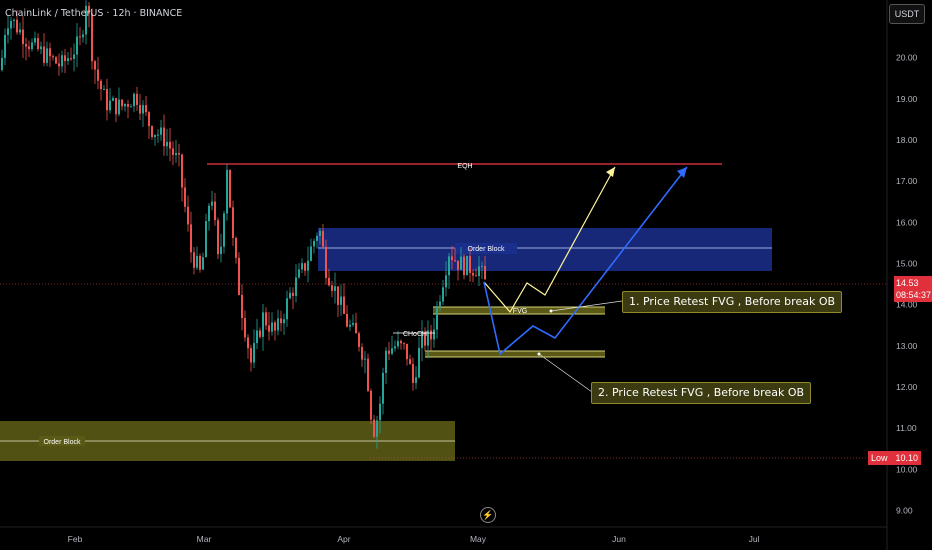 This screenshot has height=550, width=932. Describe the element at coordinates (75, 539) in the screenshot. I see `time-tick-label: Feb` at that location.